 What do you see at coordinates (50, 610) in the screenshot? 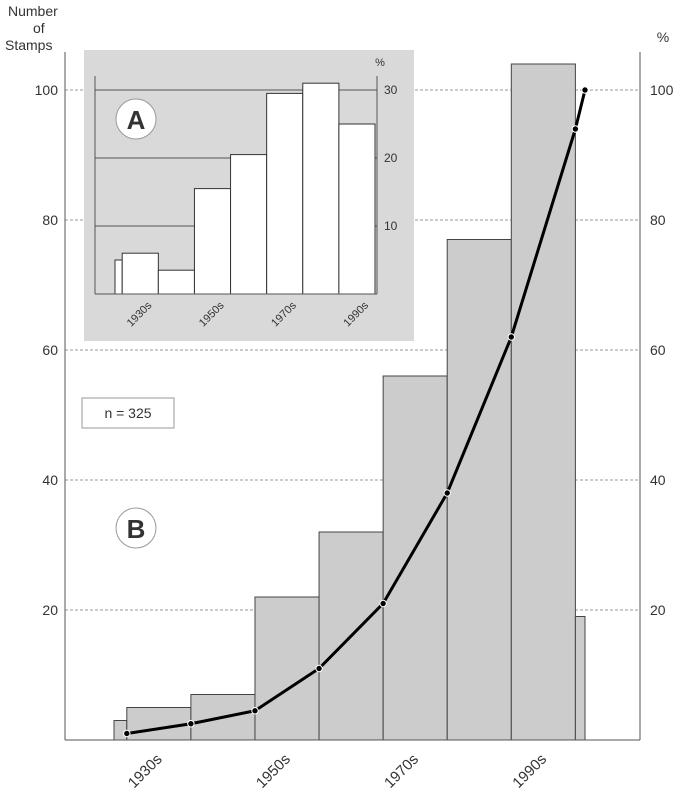
I see `main-left-tick-label: 20` at bounding box center [50, 610].